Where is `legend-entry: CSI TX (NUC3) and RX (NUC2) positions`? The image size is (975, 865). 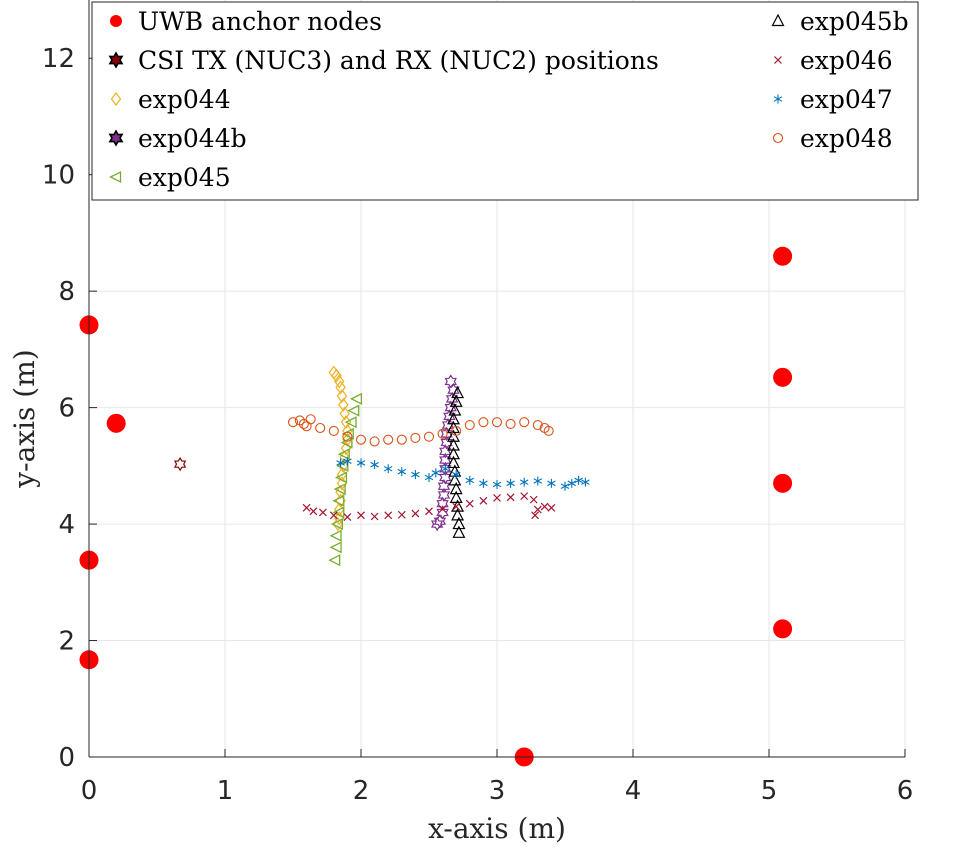
legend-entry: CSI TX (NUC3) and RX (NUC2) positions is located at coordinates (383, 60).